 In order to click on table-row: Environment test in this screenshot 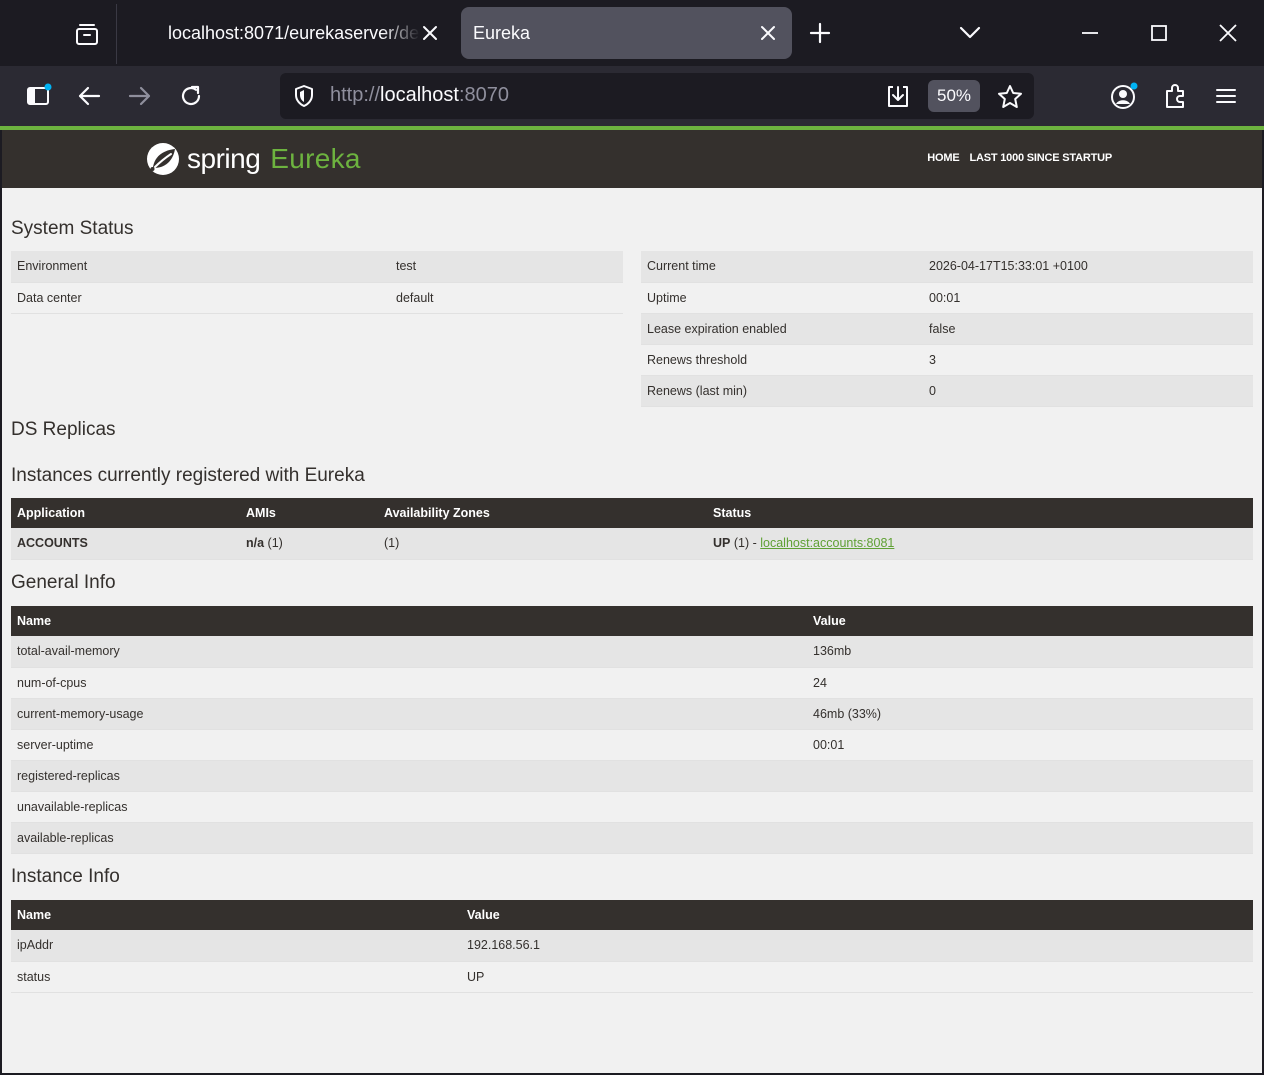, I will do `click(317, 267)`.